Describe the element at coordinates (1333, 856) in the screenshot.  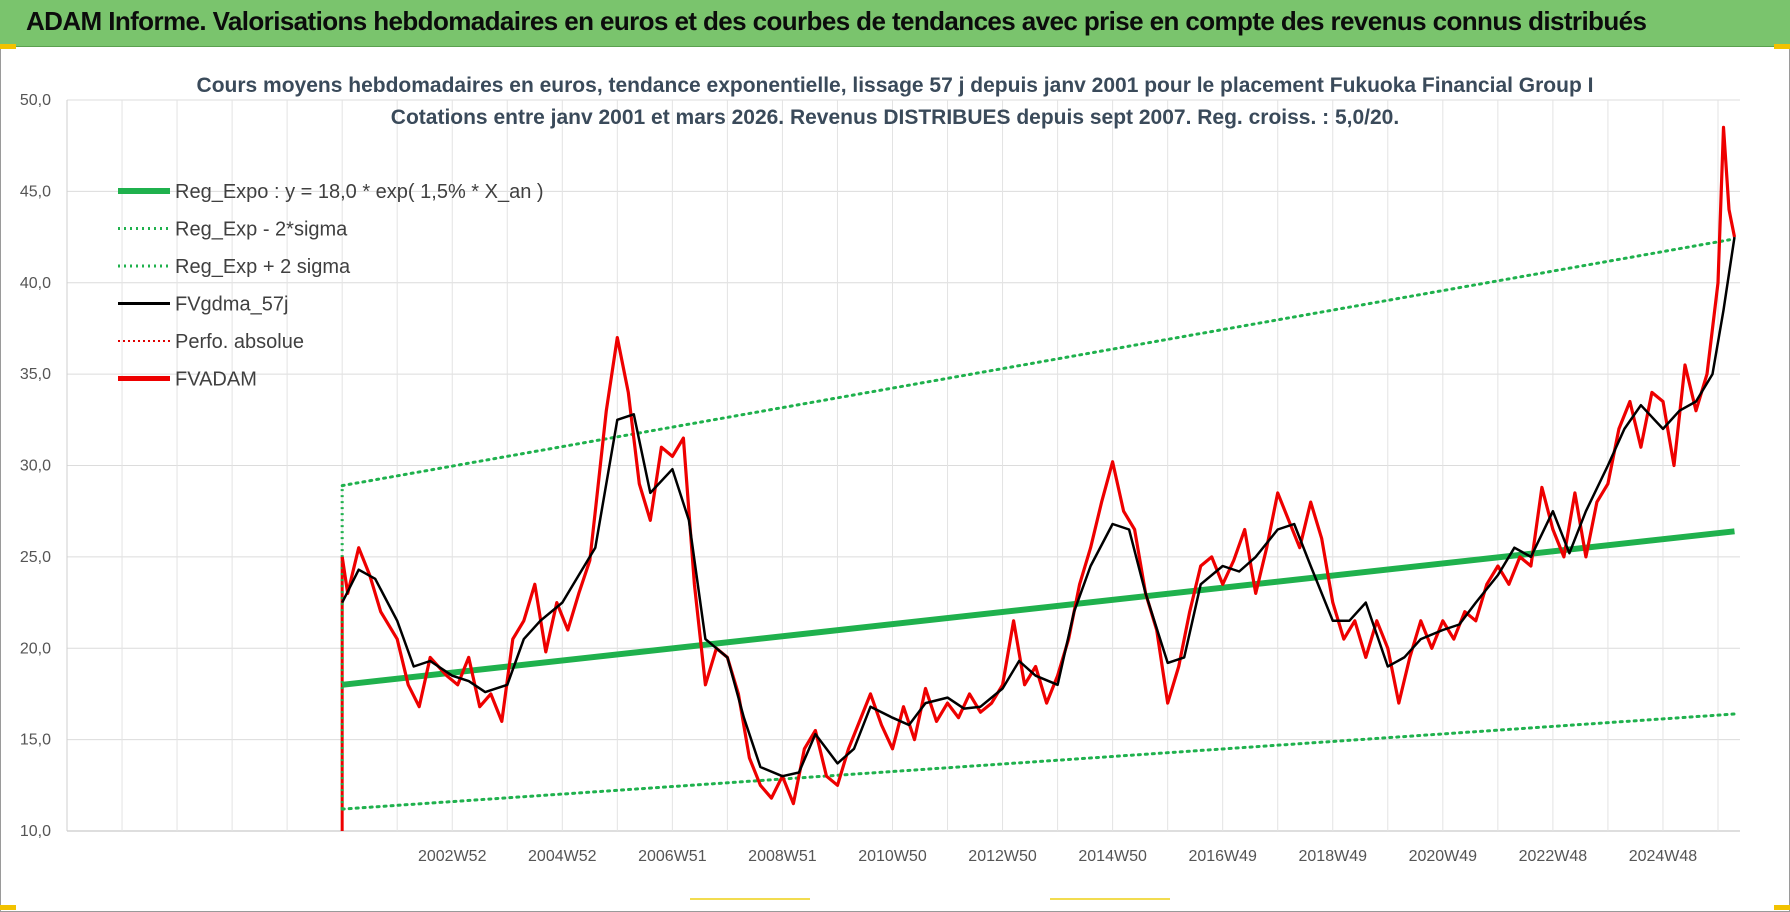
I see `x-tick-label: 2018W49` at that location.